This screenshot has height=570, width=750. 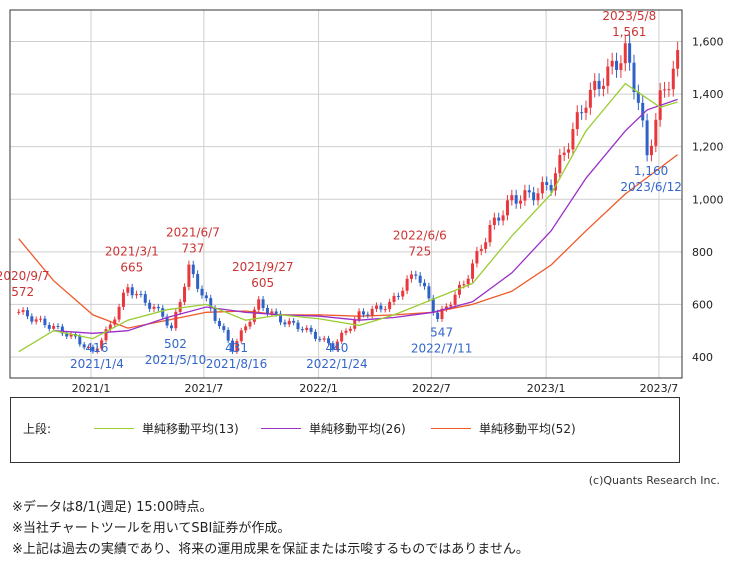 I want to click on legend-prefix: 上段:, so click(x=37, y=429).